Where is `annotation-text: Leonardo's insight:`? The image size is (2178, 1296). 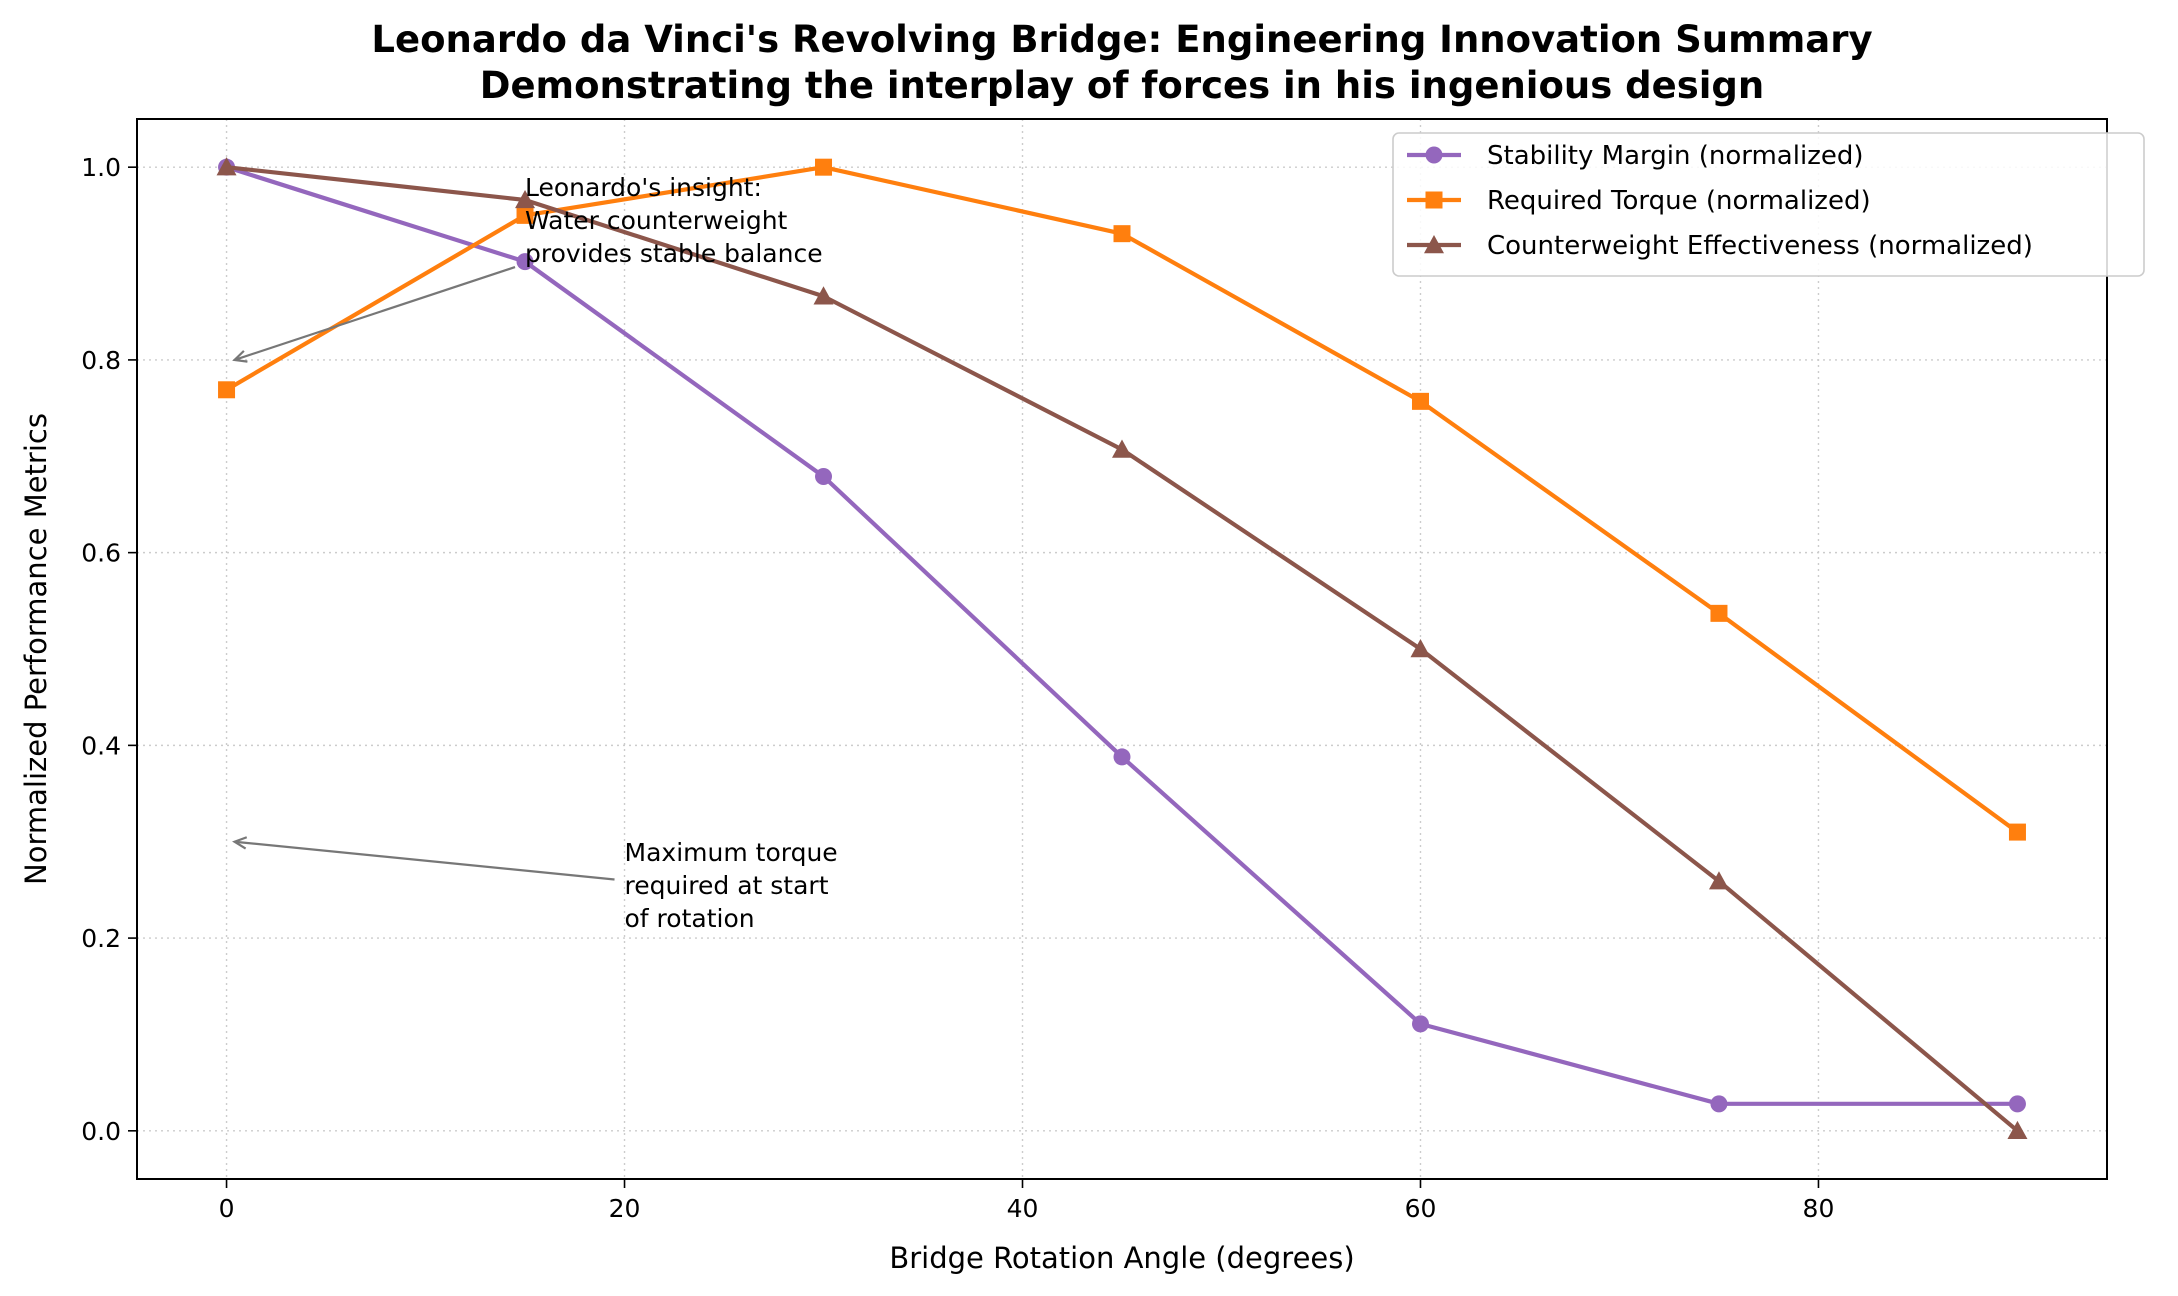 annotation-text: Leonardo's insight: is located at coordinates (643, 187).